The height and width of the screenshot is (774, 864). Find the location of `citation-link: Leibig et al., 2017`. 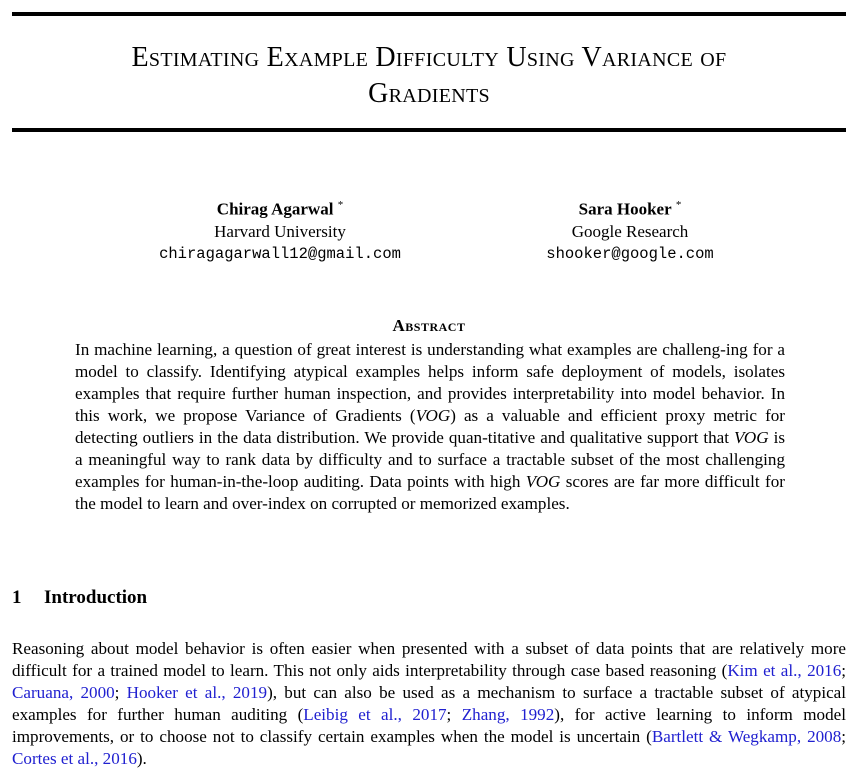

citation-link: Leibig et al., 2017 is located at coordinates (375, 714).